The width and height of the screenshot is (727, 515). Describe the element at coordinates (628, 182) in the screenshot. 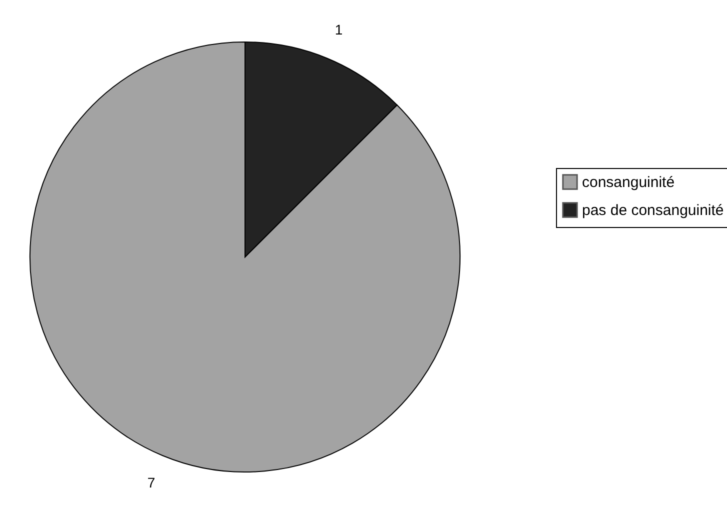

I see `legend-label: consanguinité` at that location.